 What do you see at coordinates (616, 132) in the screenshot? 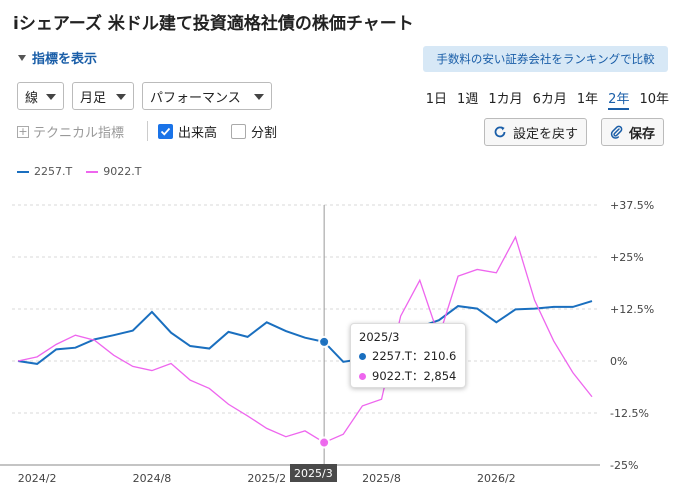
I see `paperclip-icon` at bounding box center [616, 132].